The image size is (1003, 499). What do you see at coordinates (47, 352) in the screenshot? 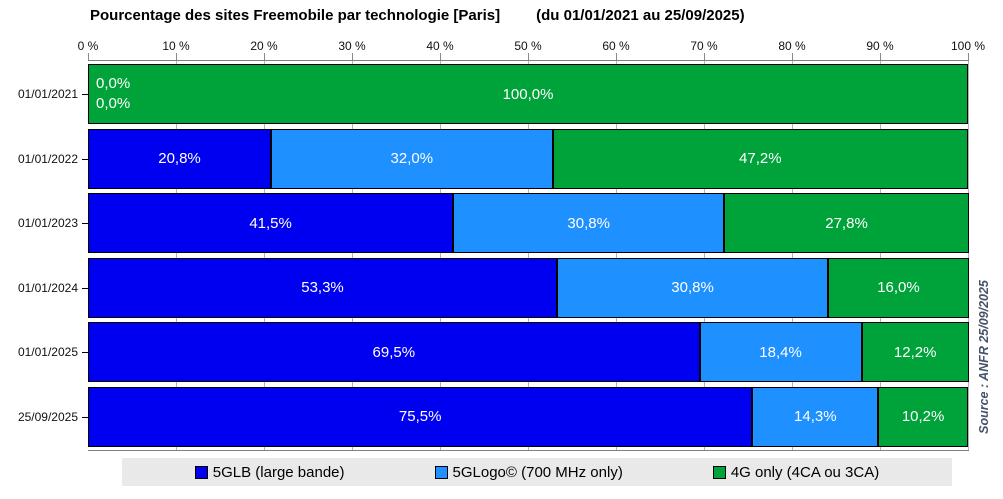
I see `y-category-label: 01/01/2025` at bounding box center [47, 352].